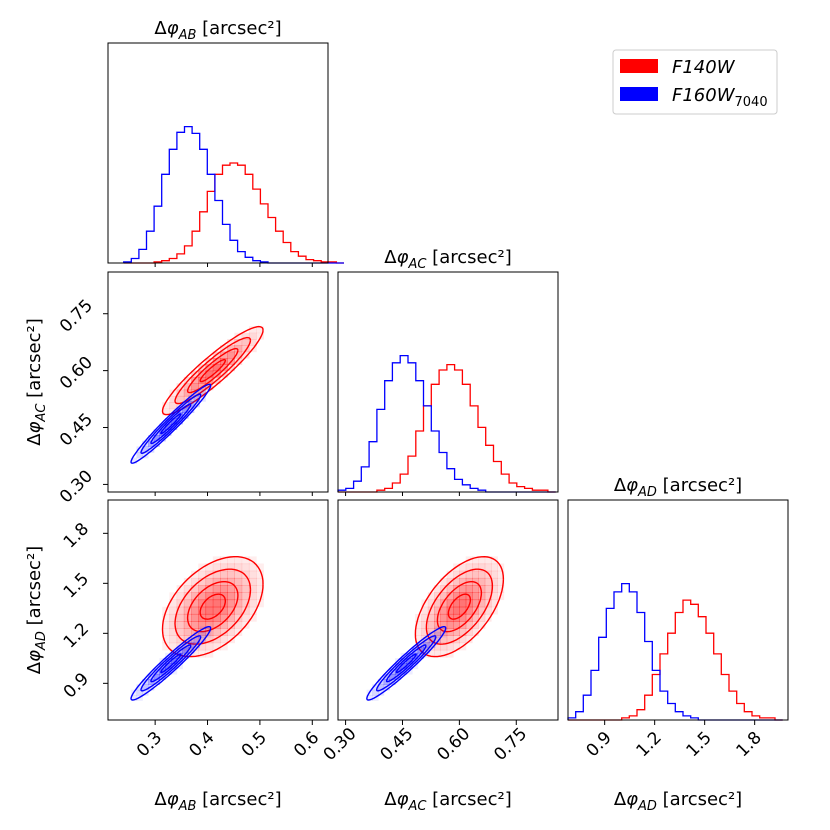 Image resolution: width=830 pixels, height=830 pixels. What do you see at coordinates (748, 744) in the screenshot?
I see `x-tick-label: 1.8` at bounding box center [748, 744].